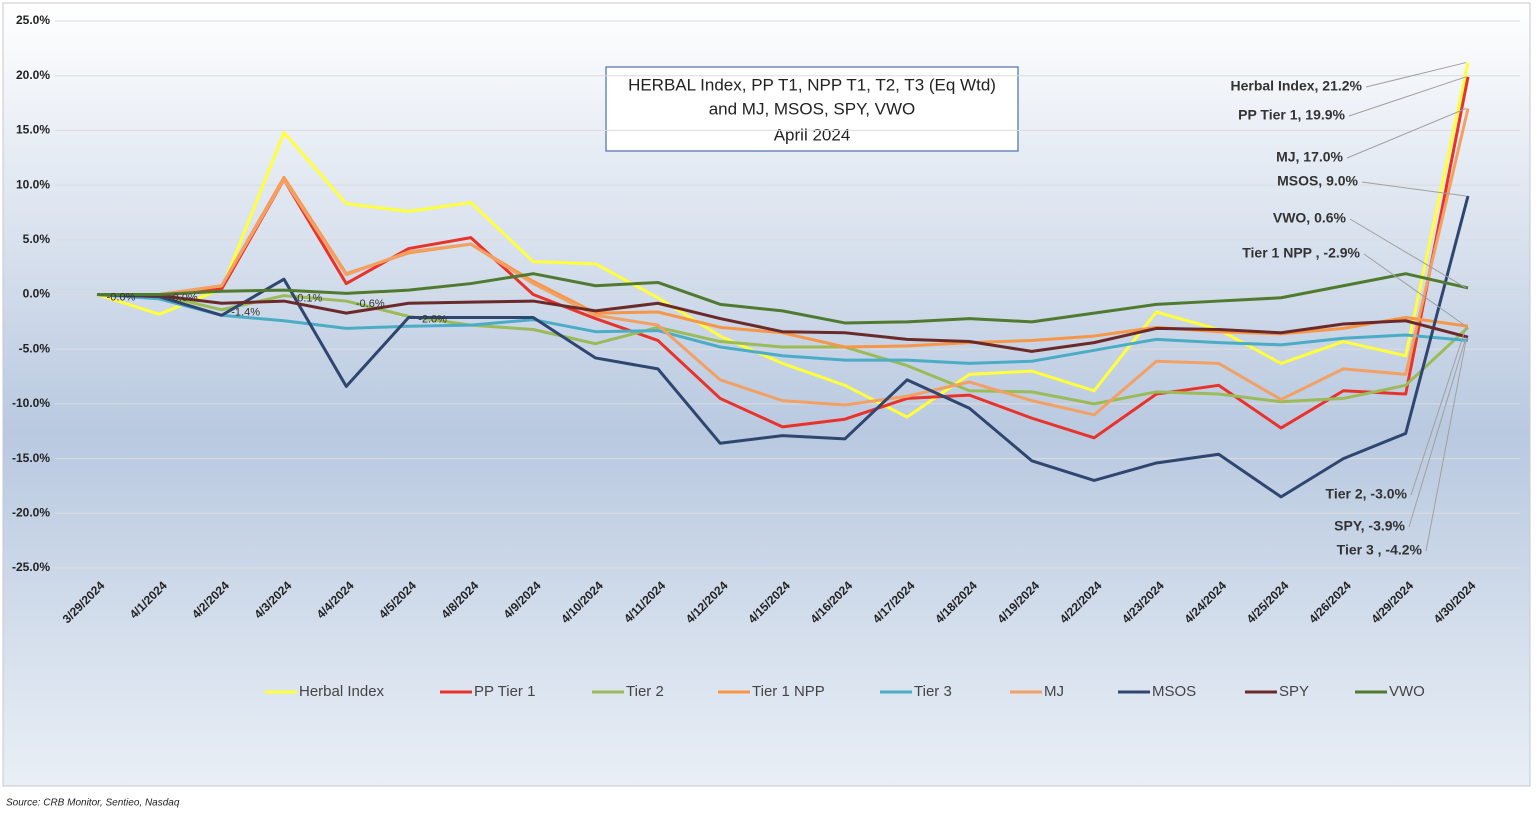 The width and height of the screenshot is (1536, 826). What do you see at coordinates (812, 134) in the screenshot?
I see `chart-title: April 2024` at bounding box center [812, 134].